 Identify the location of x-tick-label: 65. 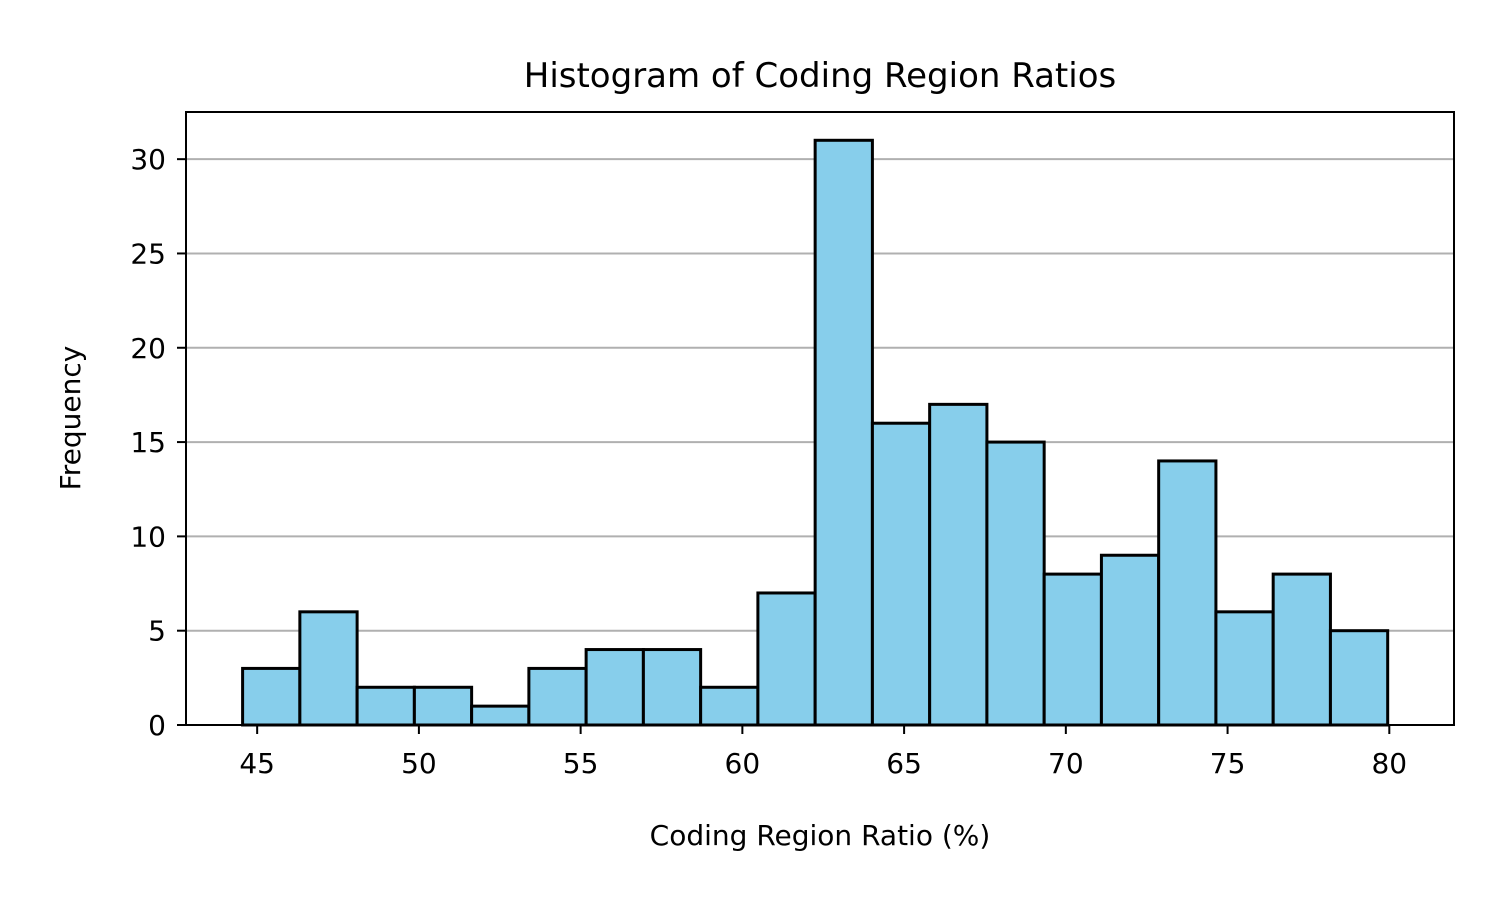
(904, 763).